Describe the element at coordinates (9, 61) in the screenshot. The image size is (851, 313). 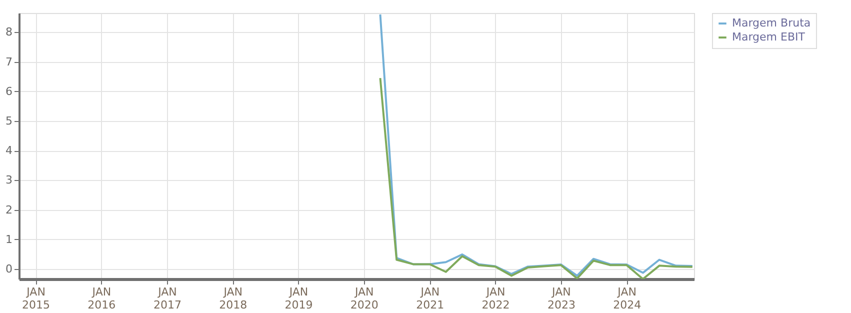
I see `y-tick-label: 7` at that location.